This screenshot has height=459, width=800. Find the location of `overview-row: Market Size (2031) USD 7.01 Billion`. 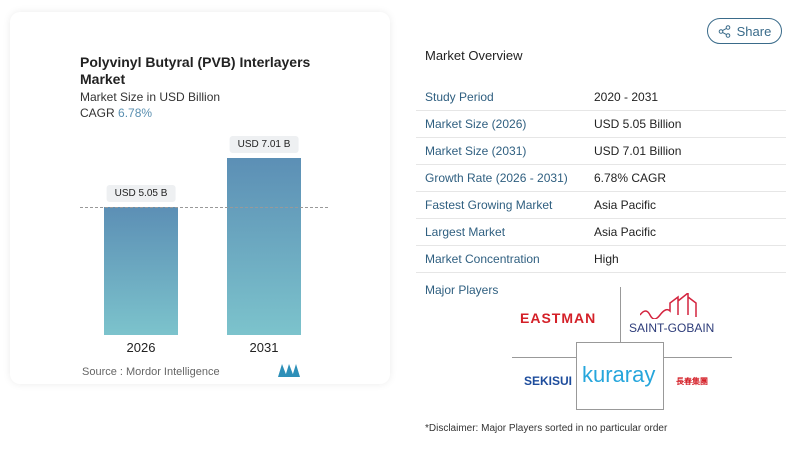

overview-row: Market Size (2031) USD 7.01 Billion is located at coordinates (601, 151).